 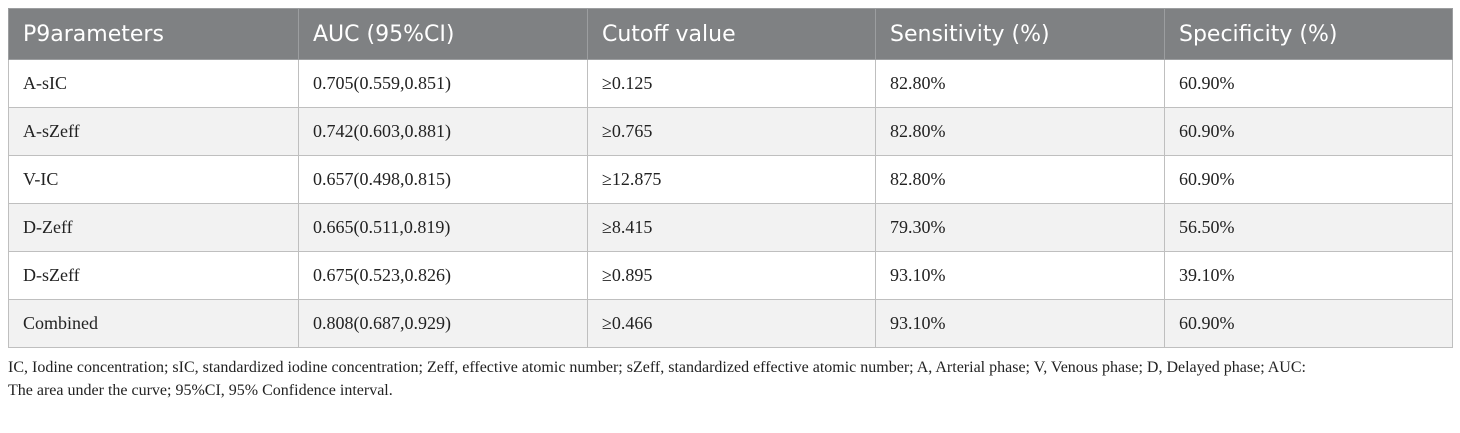 What do you see at coordinates (153, 227) in the screenshot?
I see `cell-parameter: D-Zeff` at bounding box center [153, 227].